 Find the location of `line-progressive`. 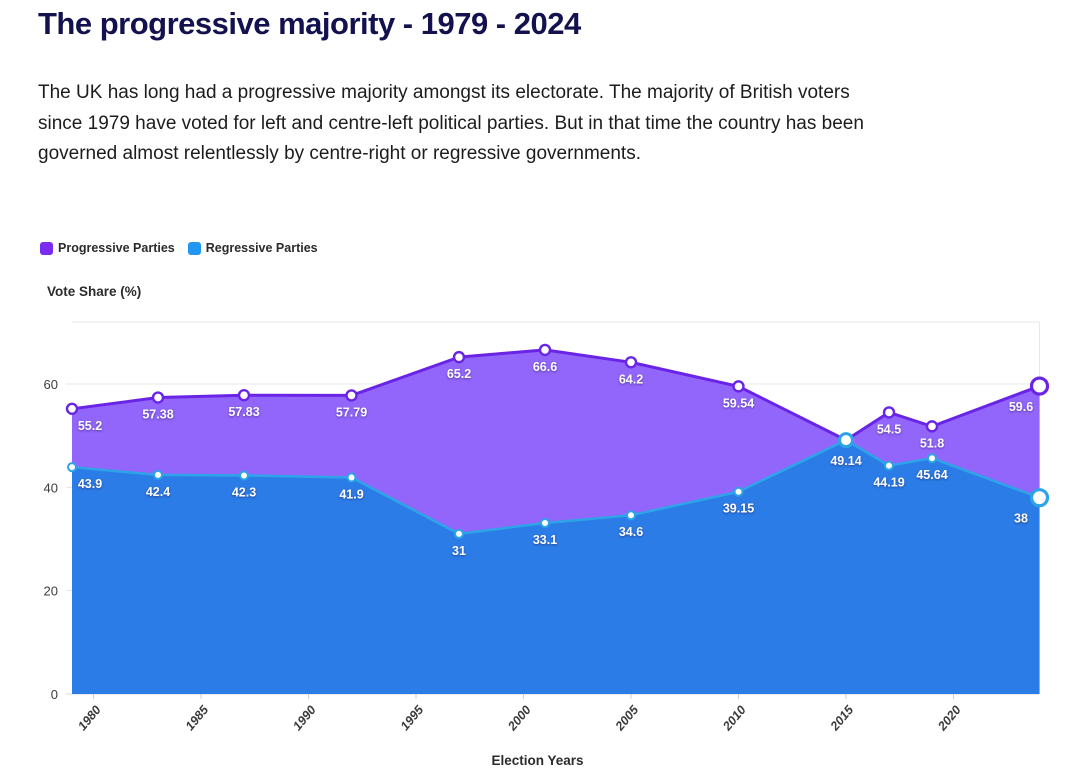

line-progressive is located at coordinates (556, 395).